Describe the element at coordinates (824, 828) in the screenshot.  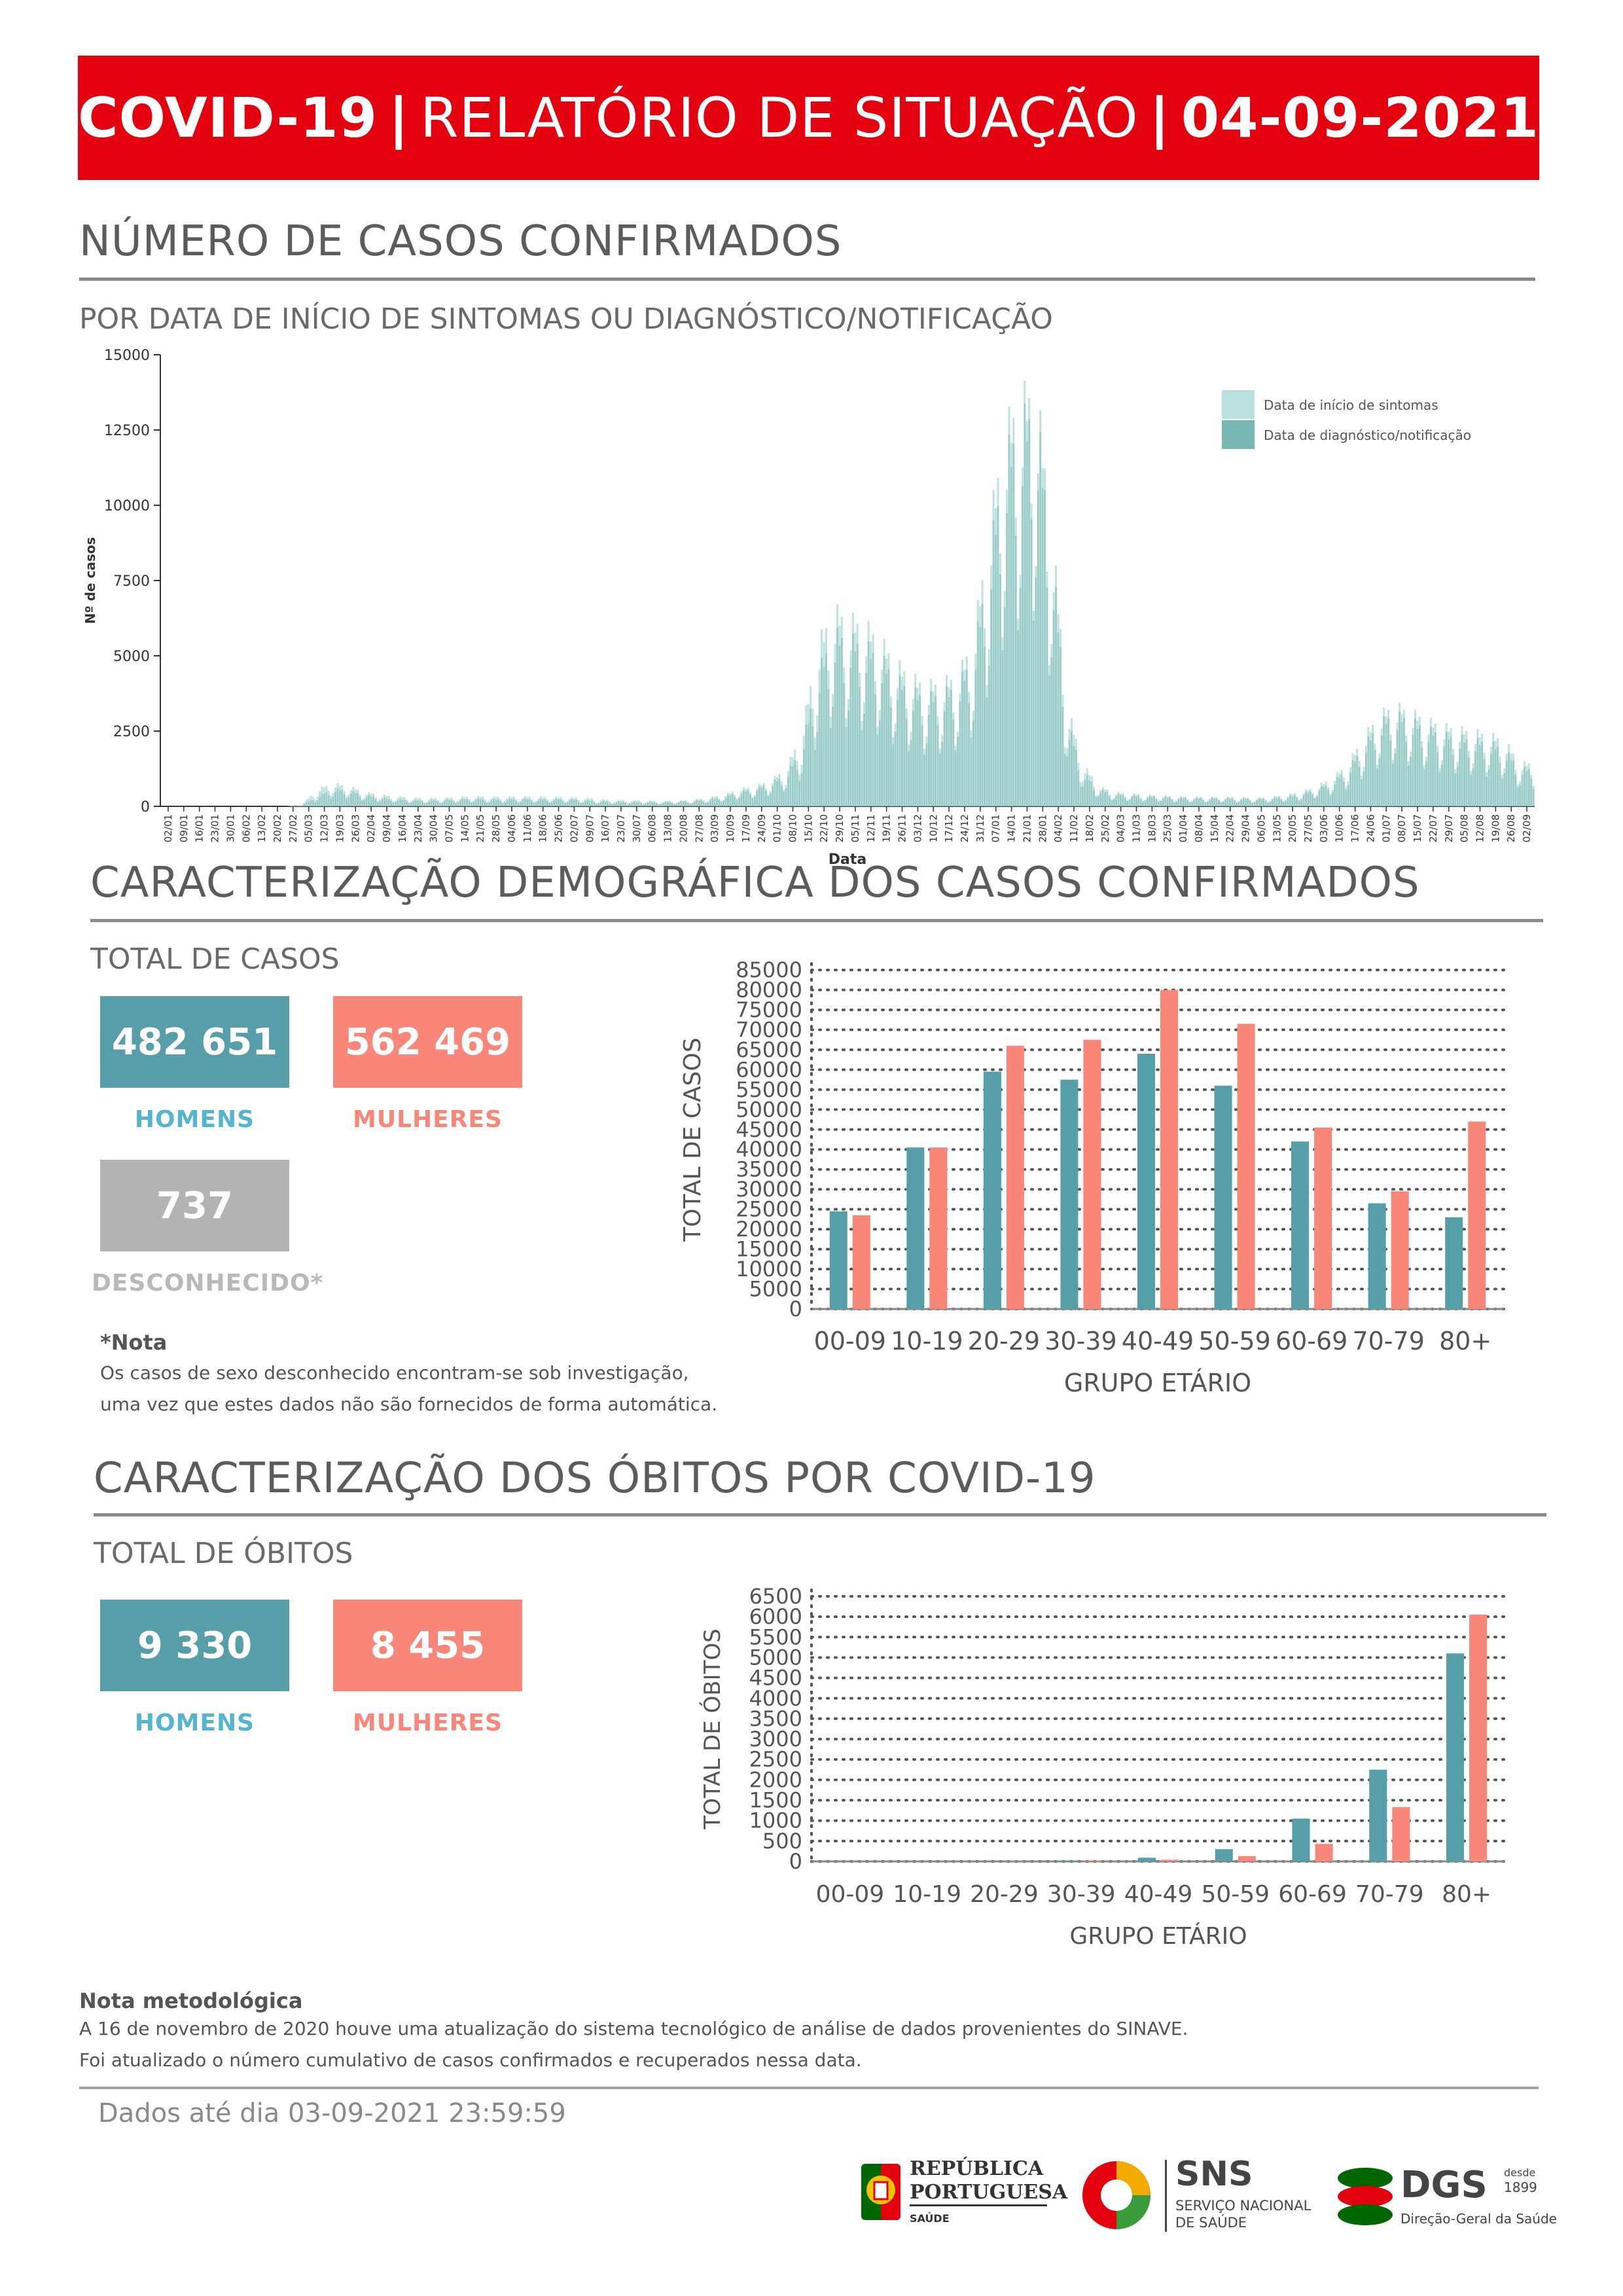
I see `x-tick-label: 22/10` at that location.